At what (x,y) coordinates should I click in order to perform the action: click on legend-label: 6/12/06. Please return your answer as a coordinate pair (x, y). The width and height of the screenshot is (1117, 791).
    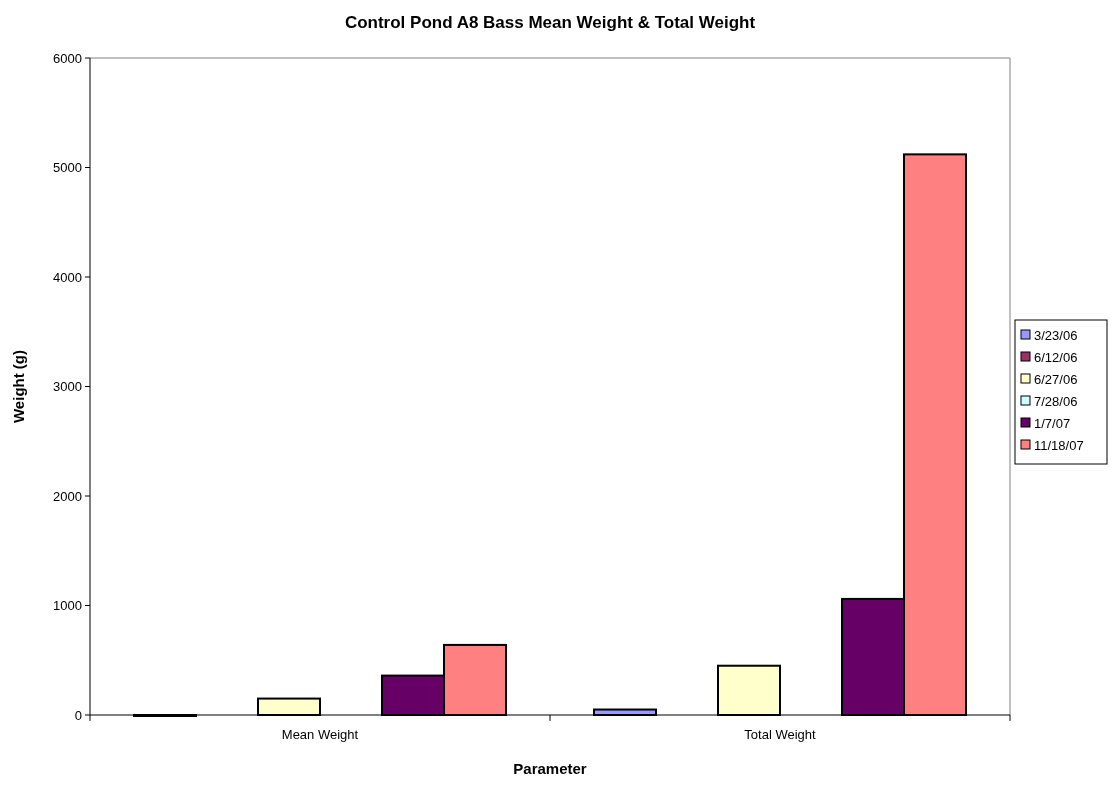
    Looking at the image, I should click on (1056, 357).